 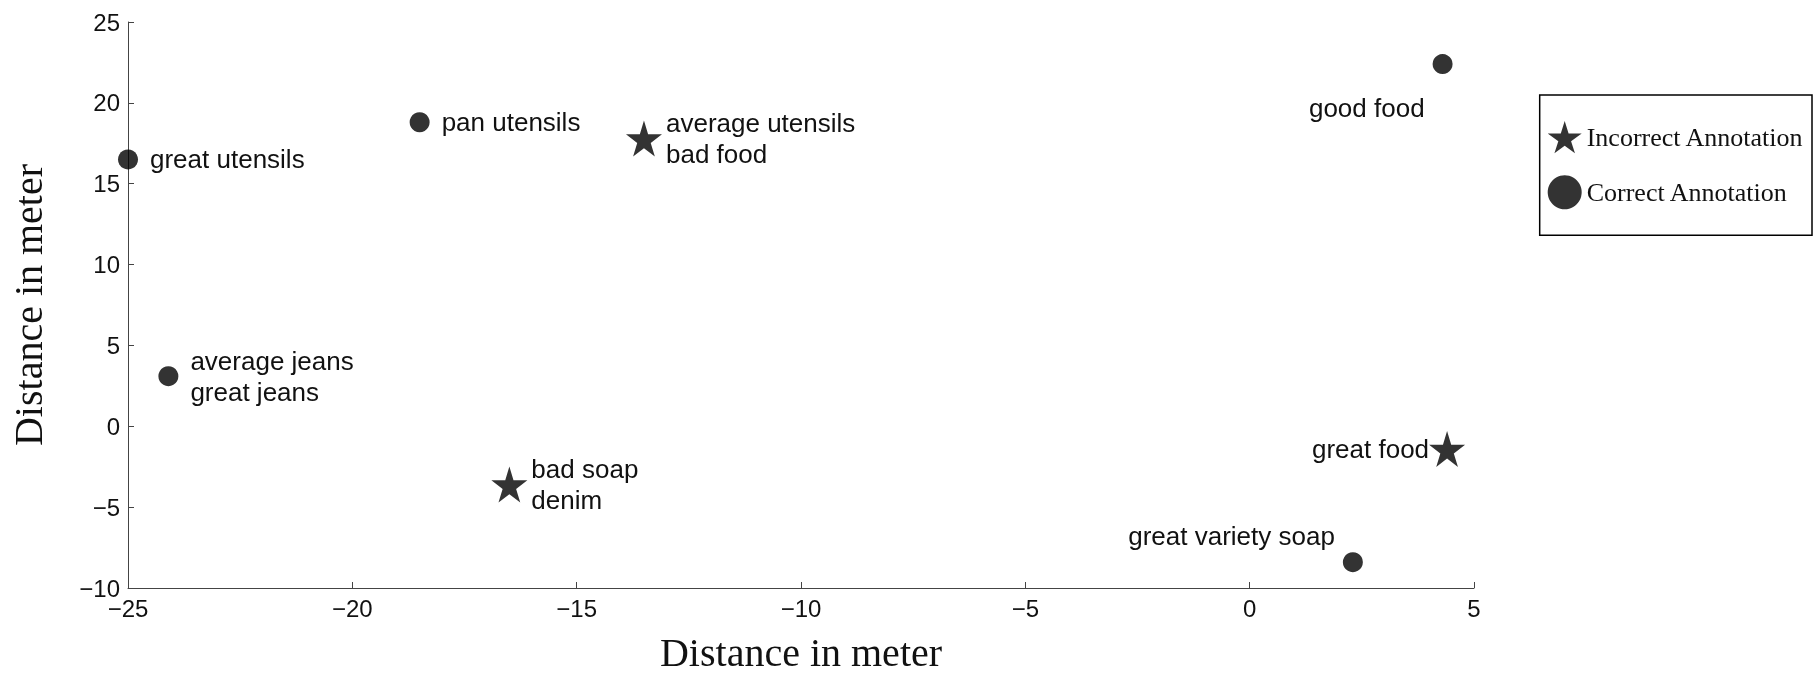 I want to click on annotation: bad soap, so click(x=585, y=469).